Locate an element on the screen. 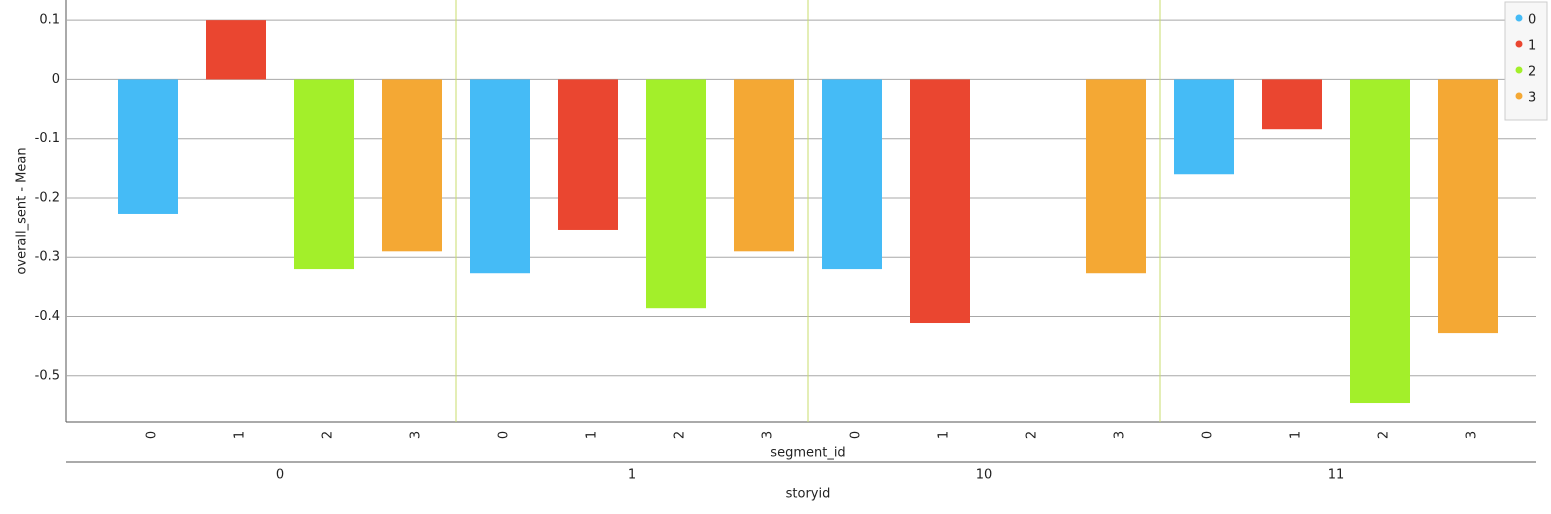 The width and height of the screenshot is (1551, 514). group-tick-label: 10 is located at coordinates (984, 475).